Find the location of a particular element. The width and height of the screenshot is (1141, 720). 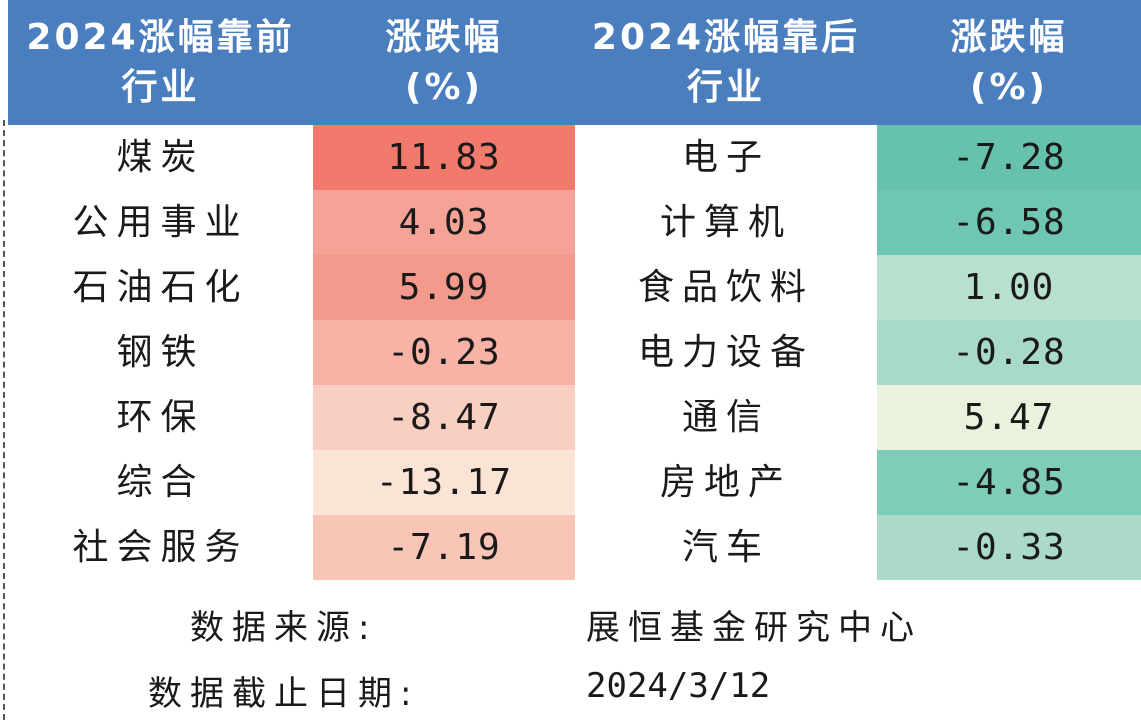

table-row: 煤炭 11.83 电子 -7.28 is located at coordinates (574, 157).